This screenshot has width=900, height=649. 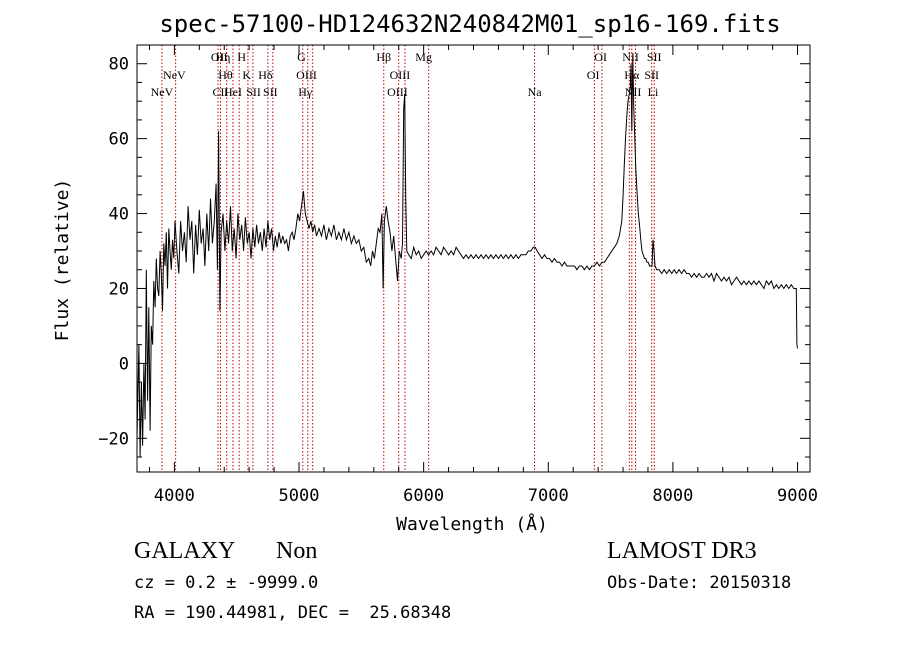 I want to click on y-axis-label: Flux (relative), so click(x=62, y=260).